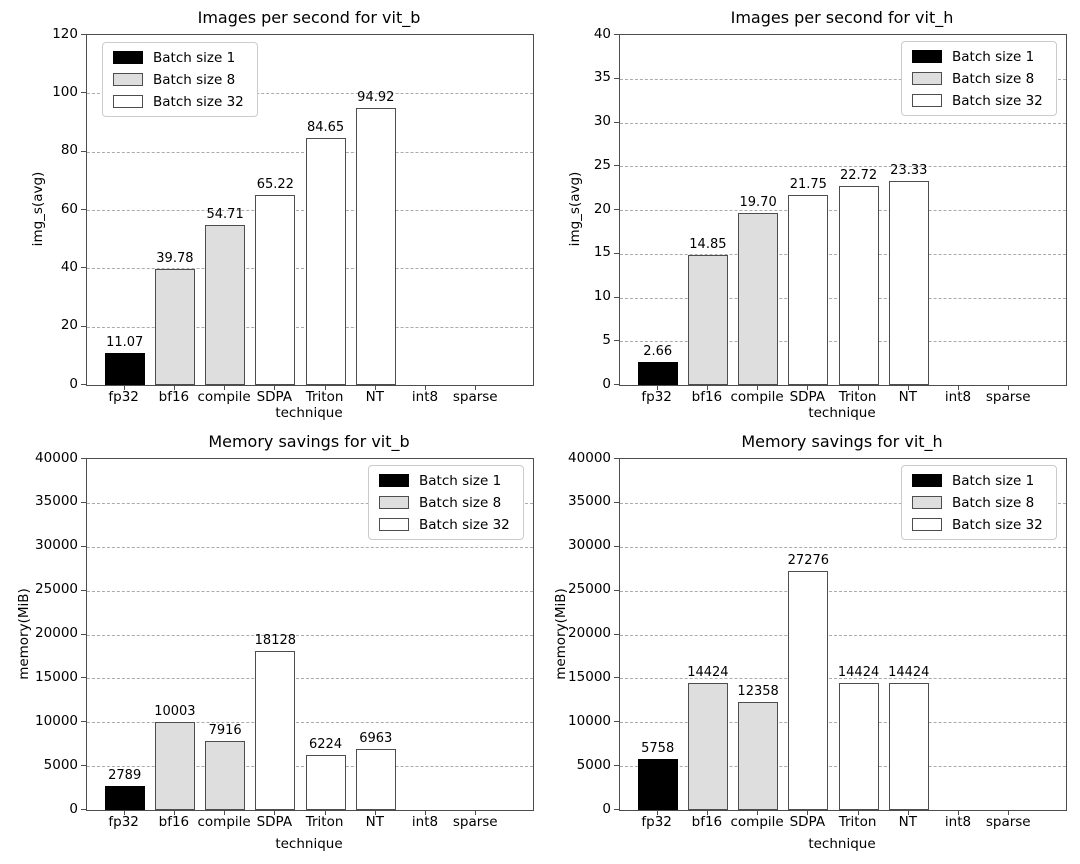 This screenshot has width=1080, height=864. What do you see at coordinates (175, 711) in the screenshot?
I see `bar-value-label: 10003` at bounding box center [175, 711].